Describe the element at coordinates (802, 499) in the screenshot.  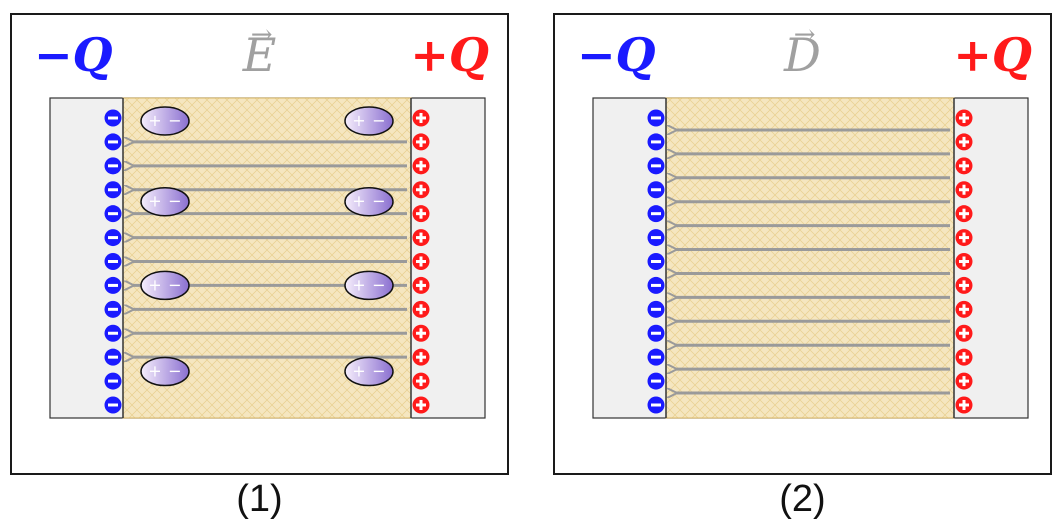
I see `panel-2-caption: (2)` at that location.